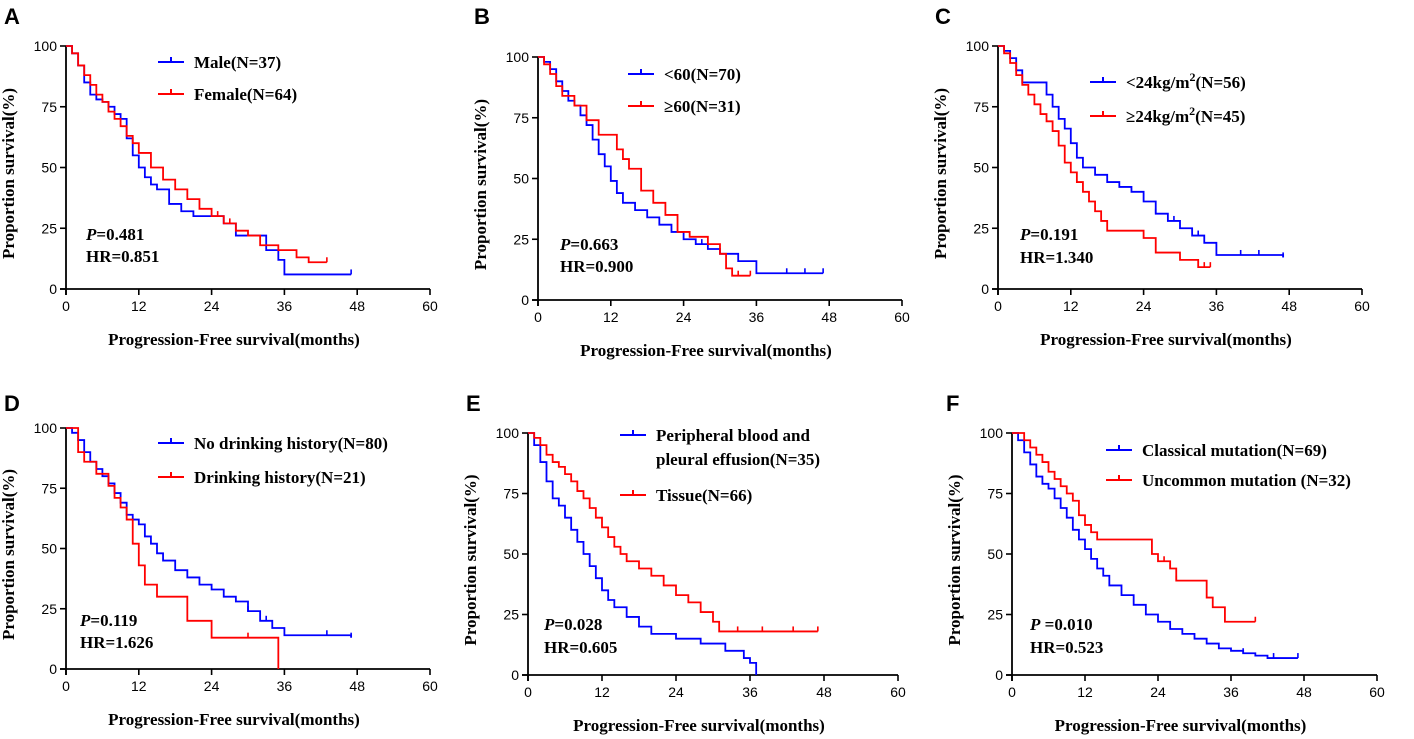 This screenshot has width=1414, height=739. I want to click on panel-letter: A, so click(12, 16).